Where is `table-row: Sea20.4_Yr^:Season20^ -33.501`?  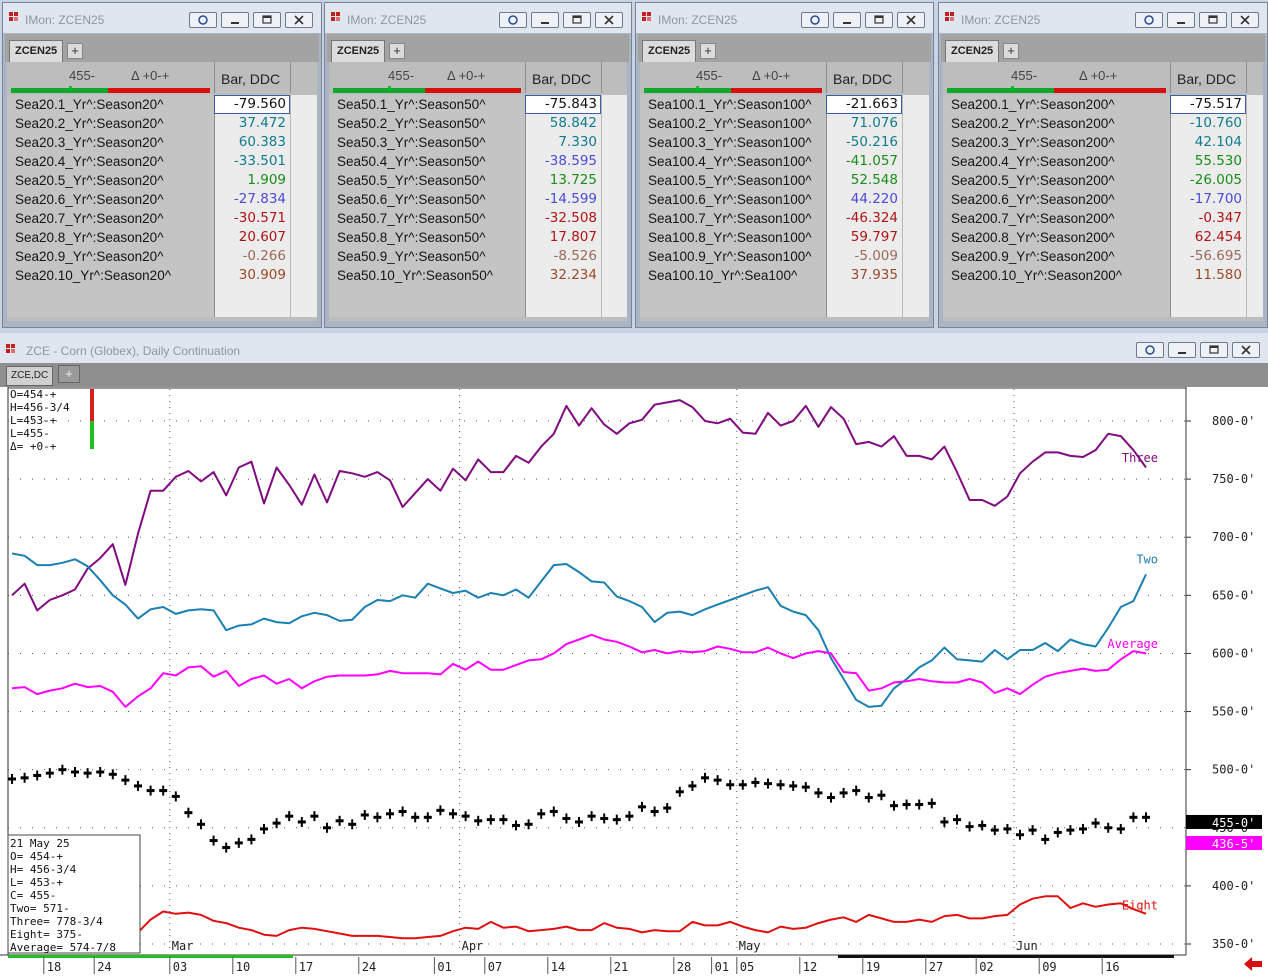
table-row: Sea20.4_Yr^:Season20^ -33.501 is located at coordinates (162, 161).